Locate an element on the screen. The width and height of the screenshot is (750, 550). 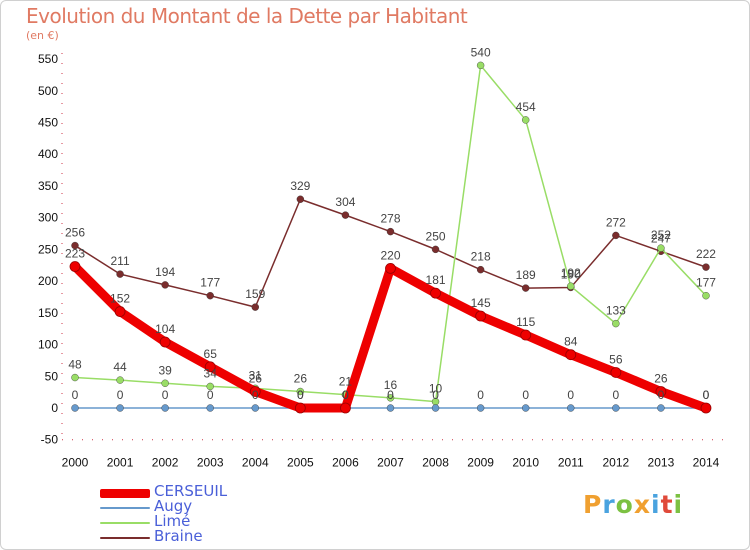
x-tick-label: 2011 is located at coordinates (571, 463).